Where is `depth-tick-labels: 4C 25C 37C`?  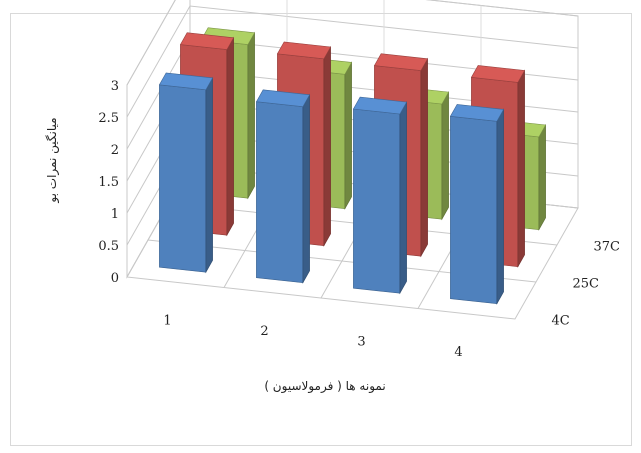
depth-tick-labels: 4C 25C 37C is located at coordinates (586, 284).